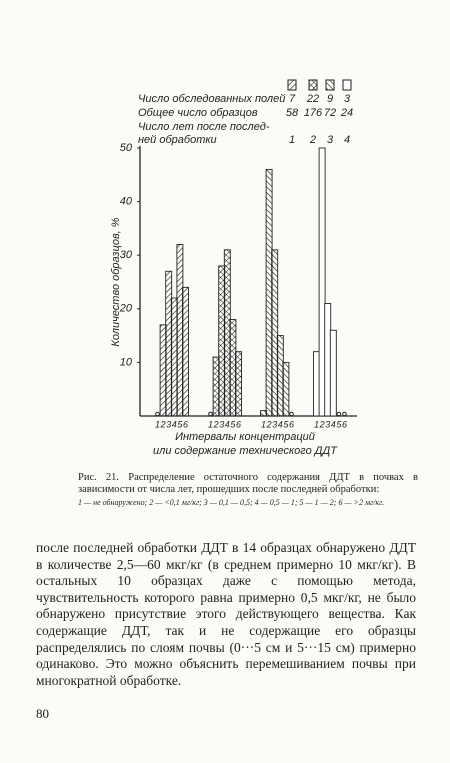 The width and height of the screenshot is (450, 763). I want to click on y-tick-label: 30, so click(126, 255).